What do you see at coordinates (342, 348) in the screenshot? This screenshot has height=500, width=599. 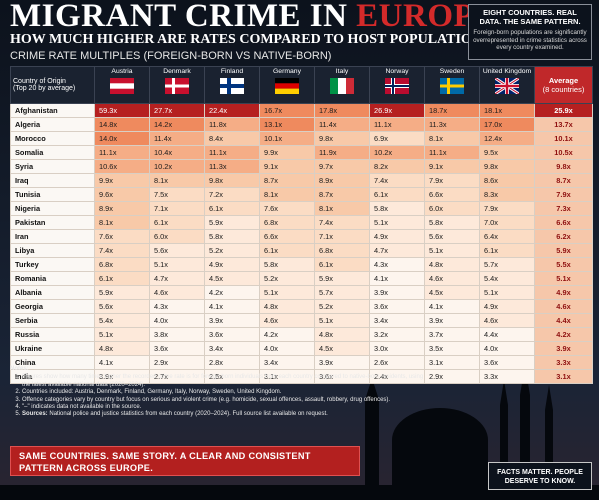 I see `value-cell: 4.5x` at bounding box center [342, 348].